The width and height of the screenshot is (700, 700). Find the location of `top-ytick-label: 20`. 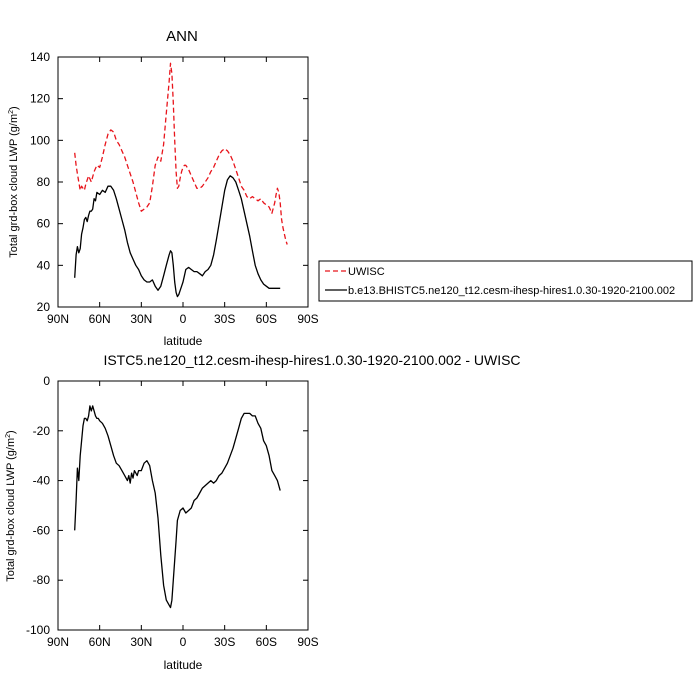

top-ytick-label: 20 is located at coordinates (44, 307).